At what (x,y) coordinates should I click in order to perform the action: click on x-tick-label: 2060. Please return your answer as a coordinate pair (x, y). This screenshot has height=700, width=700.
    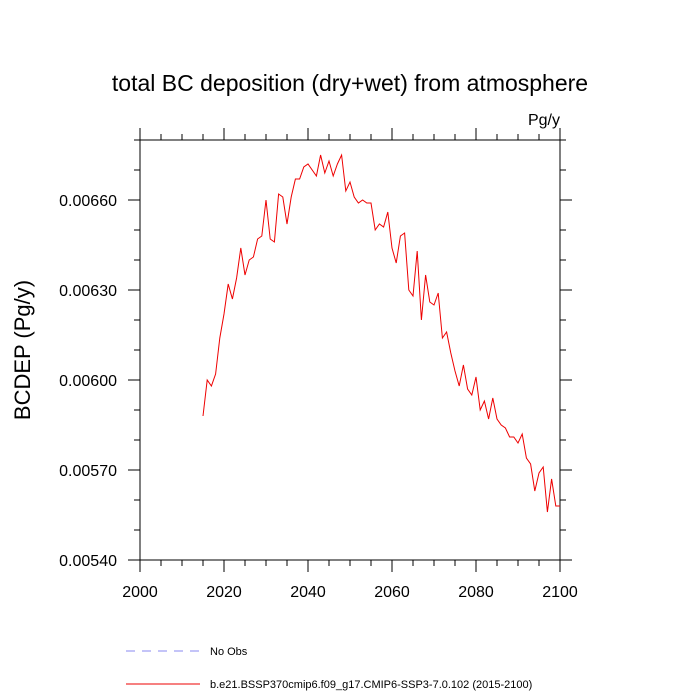
    Looking at the image, I should click on (392, 592).